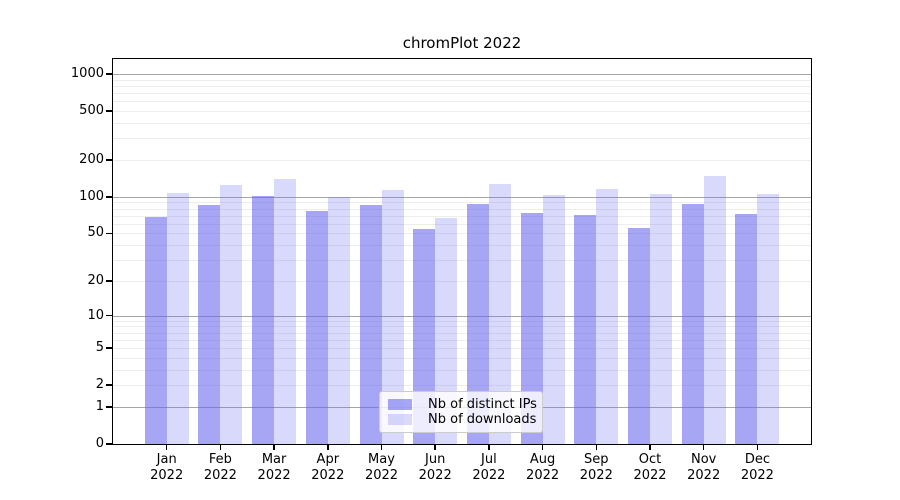 This screenshot has height=500, width=900. Describe the element at coordinates (435, 467) in the screenshot. I see `x-tick-label: Jun 2022` at that location.